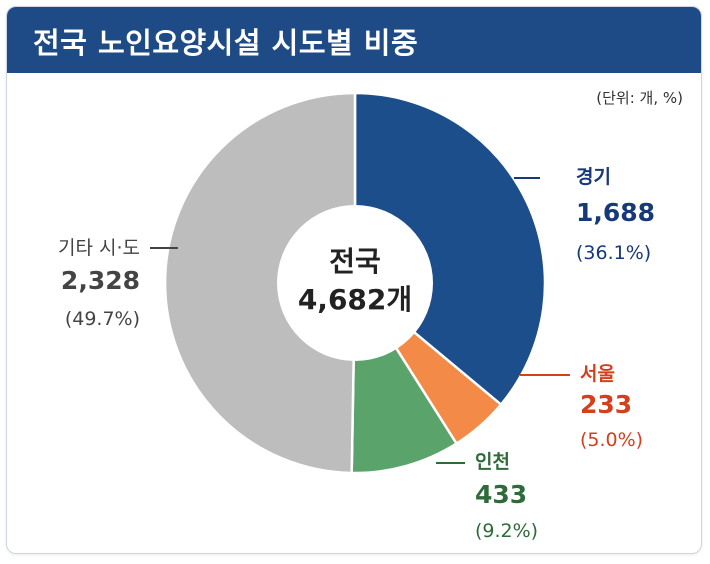  What do you see at coordinates (639, 98) in the screenshot?
I see `unit-label: (단위: 개, %)` at bounding box center [639, 98].